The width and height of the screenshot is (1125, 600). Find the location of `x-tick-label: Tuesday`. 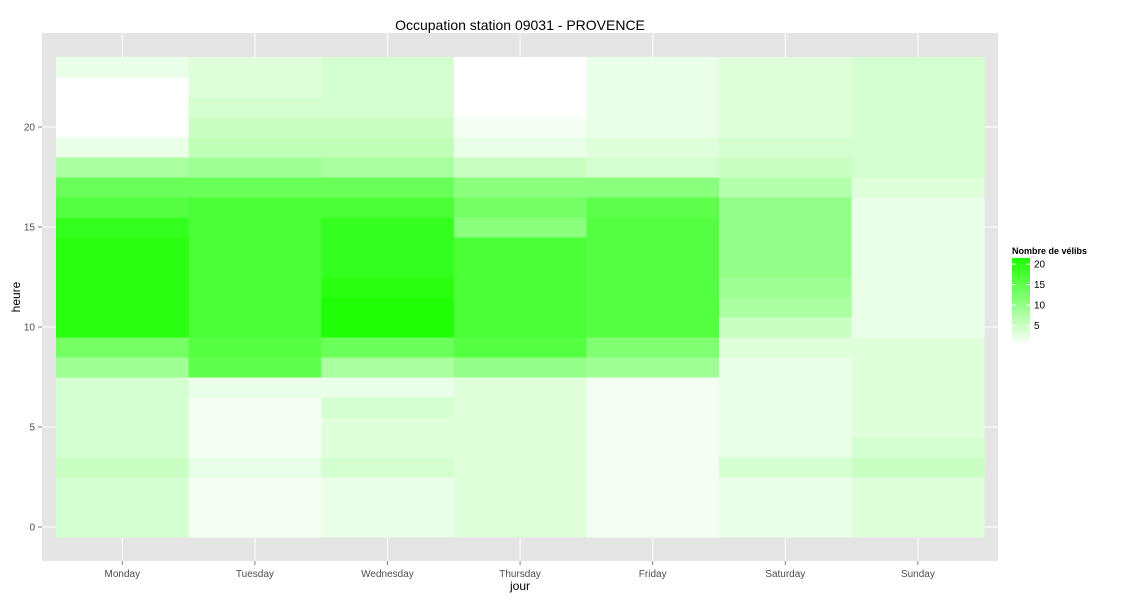

x-tick-label: Tuesday is located at coordinates (255, 574).